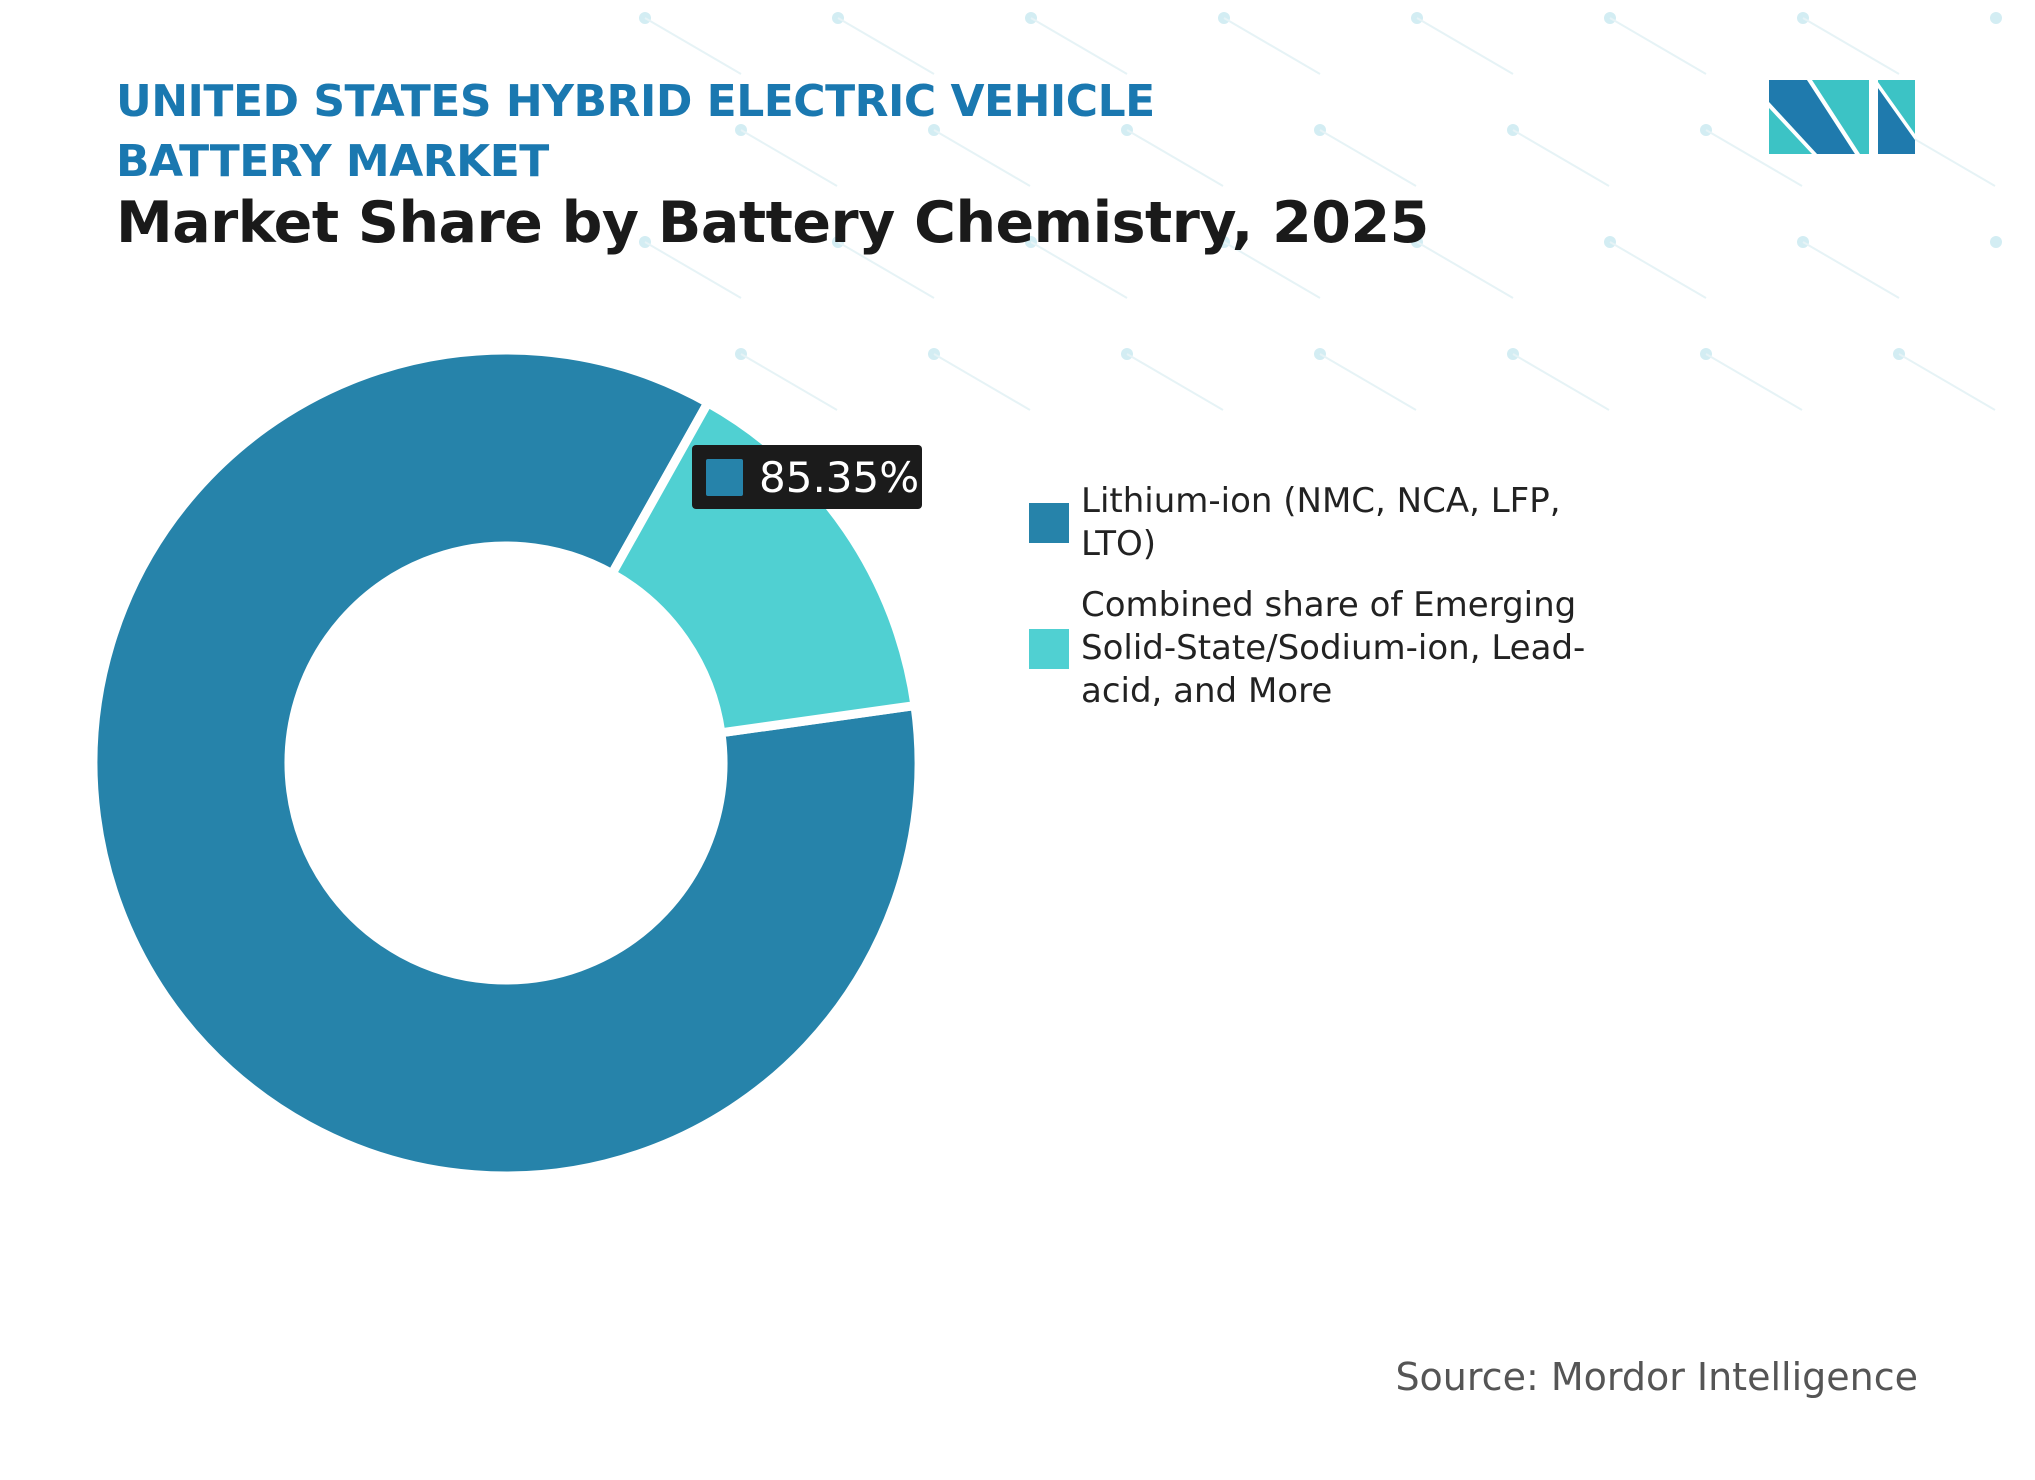  Describe the element at coordinates (724, 477) in the screenshot. I see `tooltip-swatch` at that location.